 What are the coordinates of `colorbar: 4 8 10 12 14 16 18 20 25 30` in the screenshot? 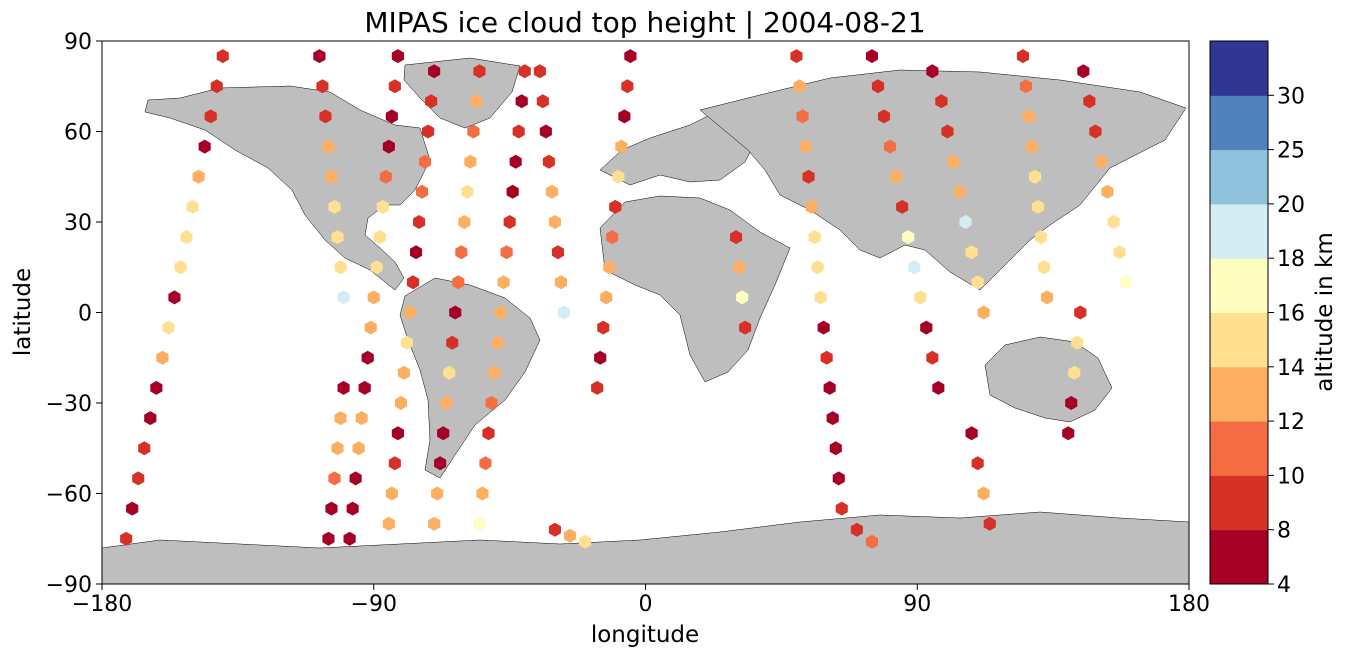 It's located at (1257, 319).